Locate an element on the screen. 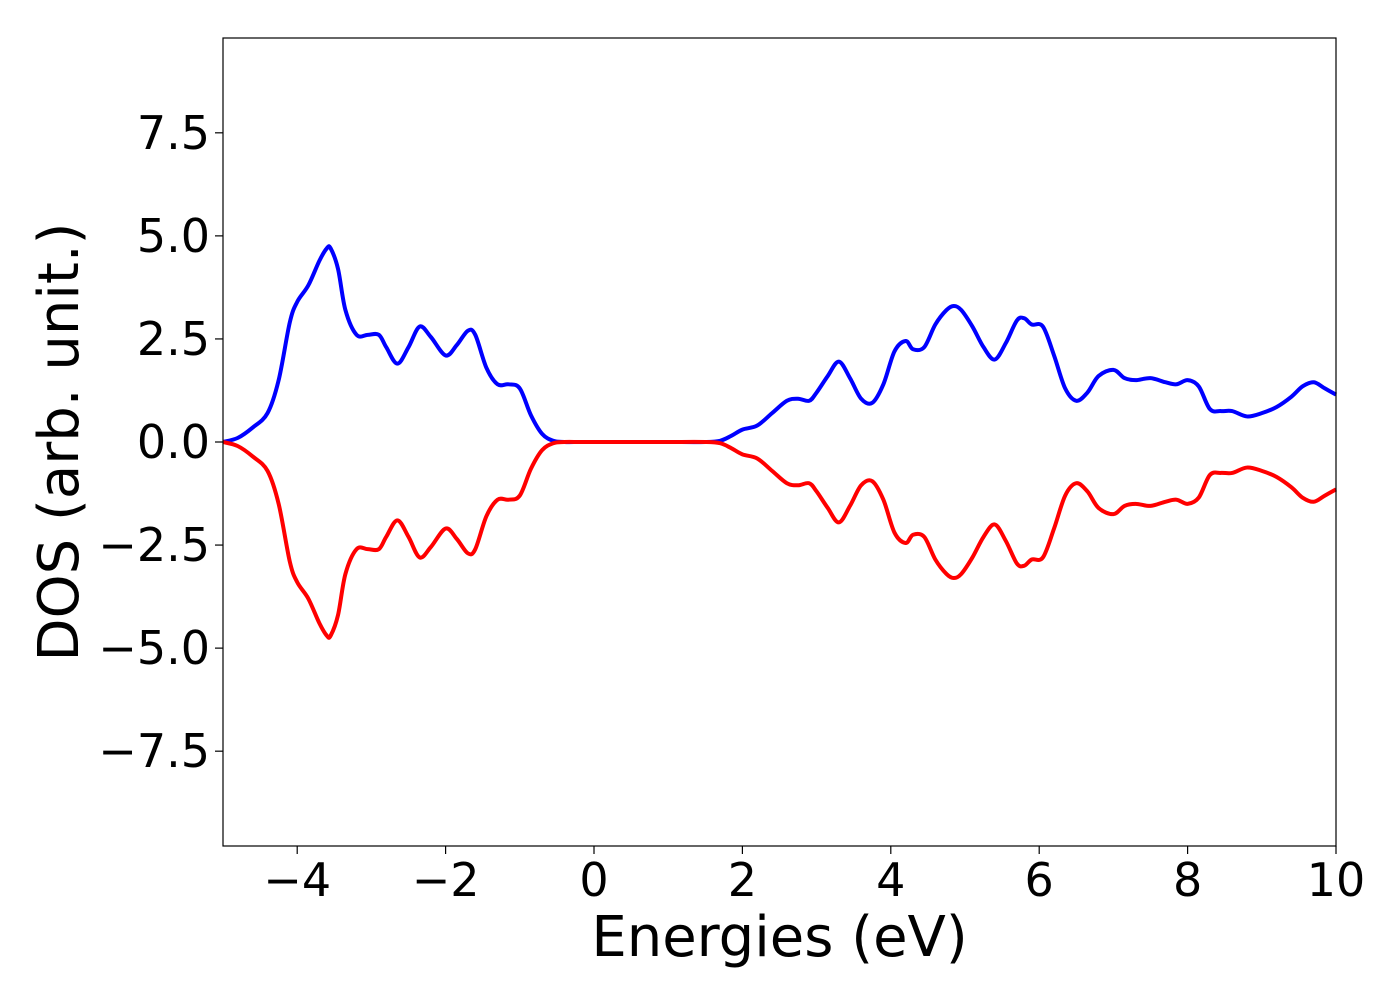  y-tick-label: −7.5 is located at coordinates (154, 751).